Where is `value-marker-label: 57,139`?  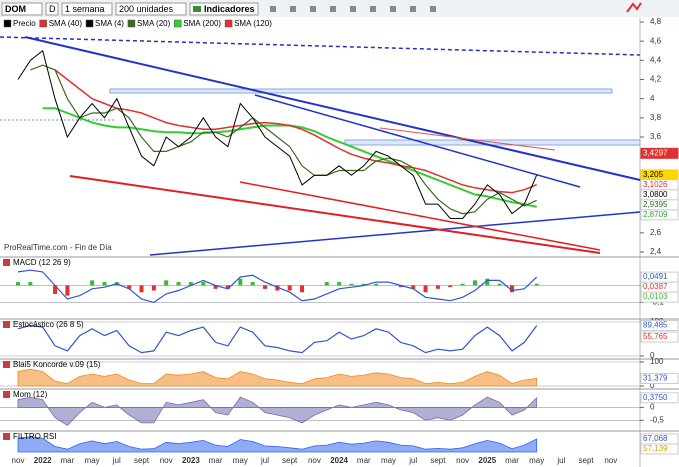 value-marker-label: 57,139 is located at coordinates (655, 448).